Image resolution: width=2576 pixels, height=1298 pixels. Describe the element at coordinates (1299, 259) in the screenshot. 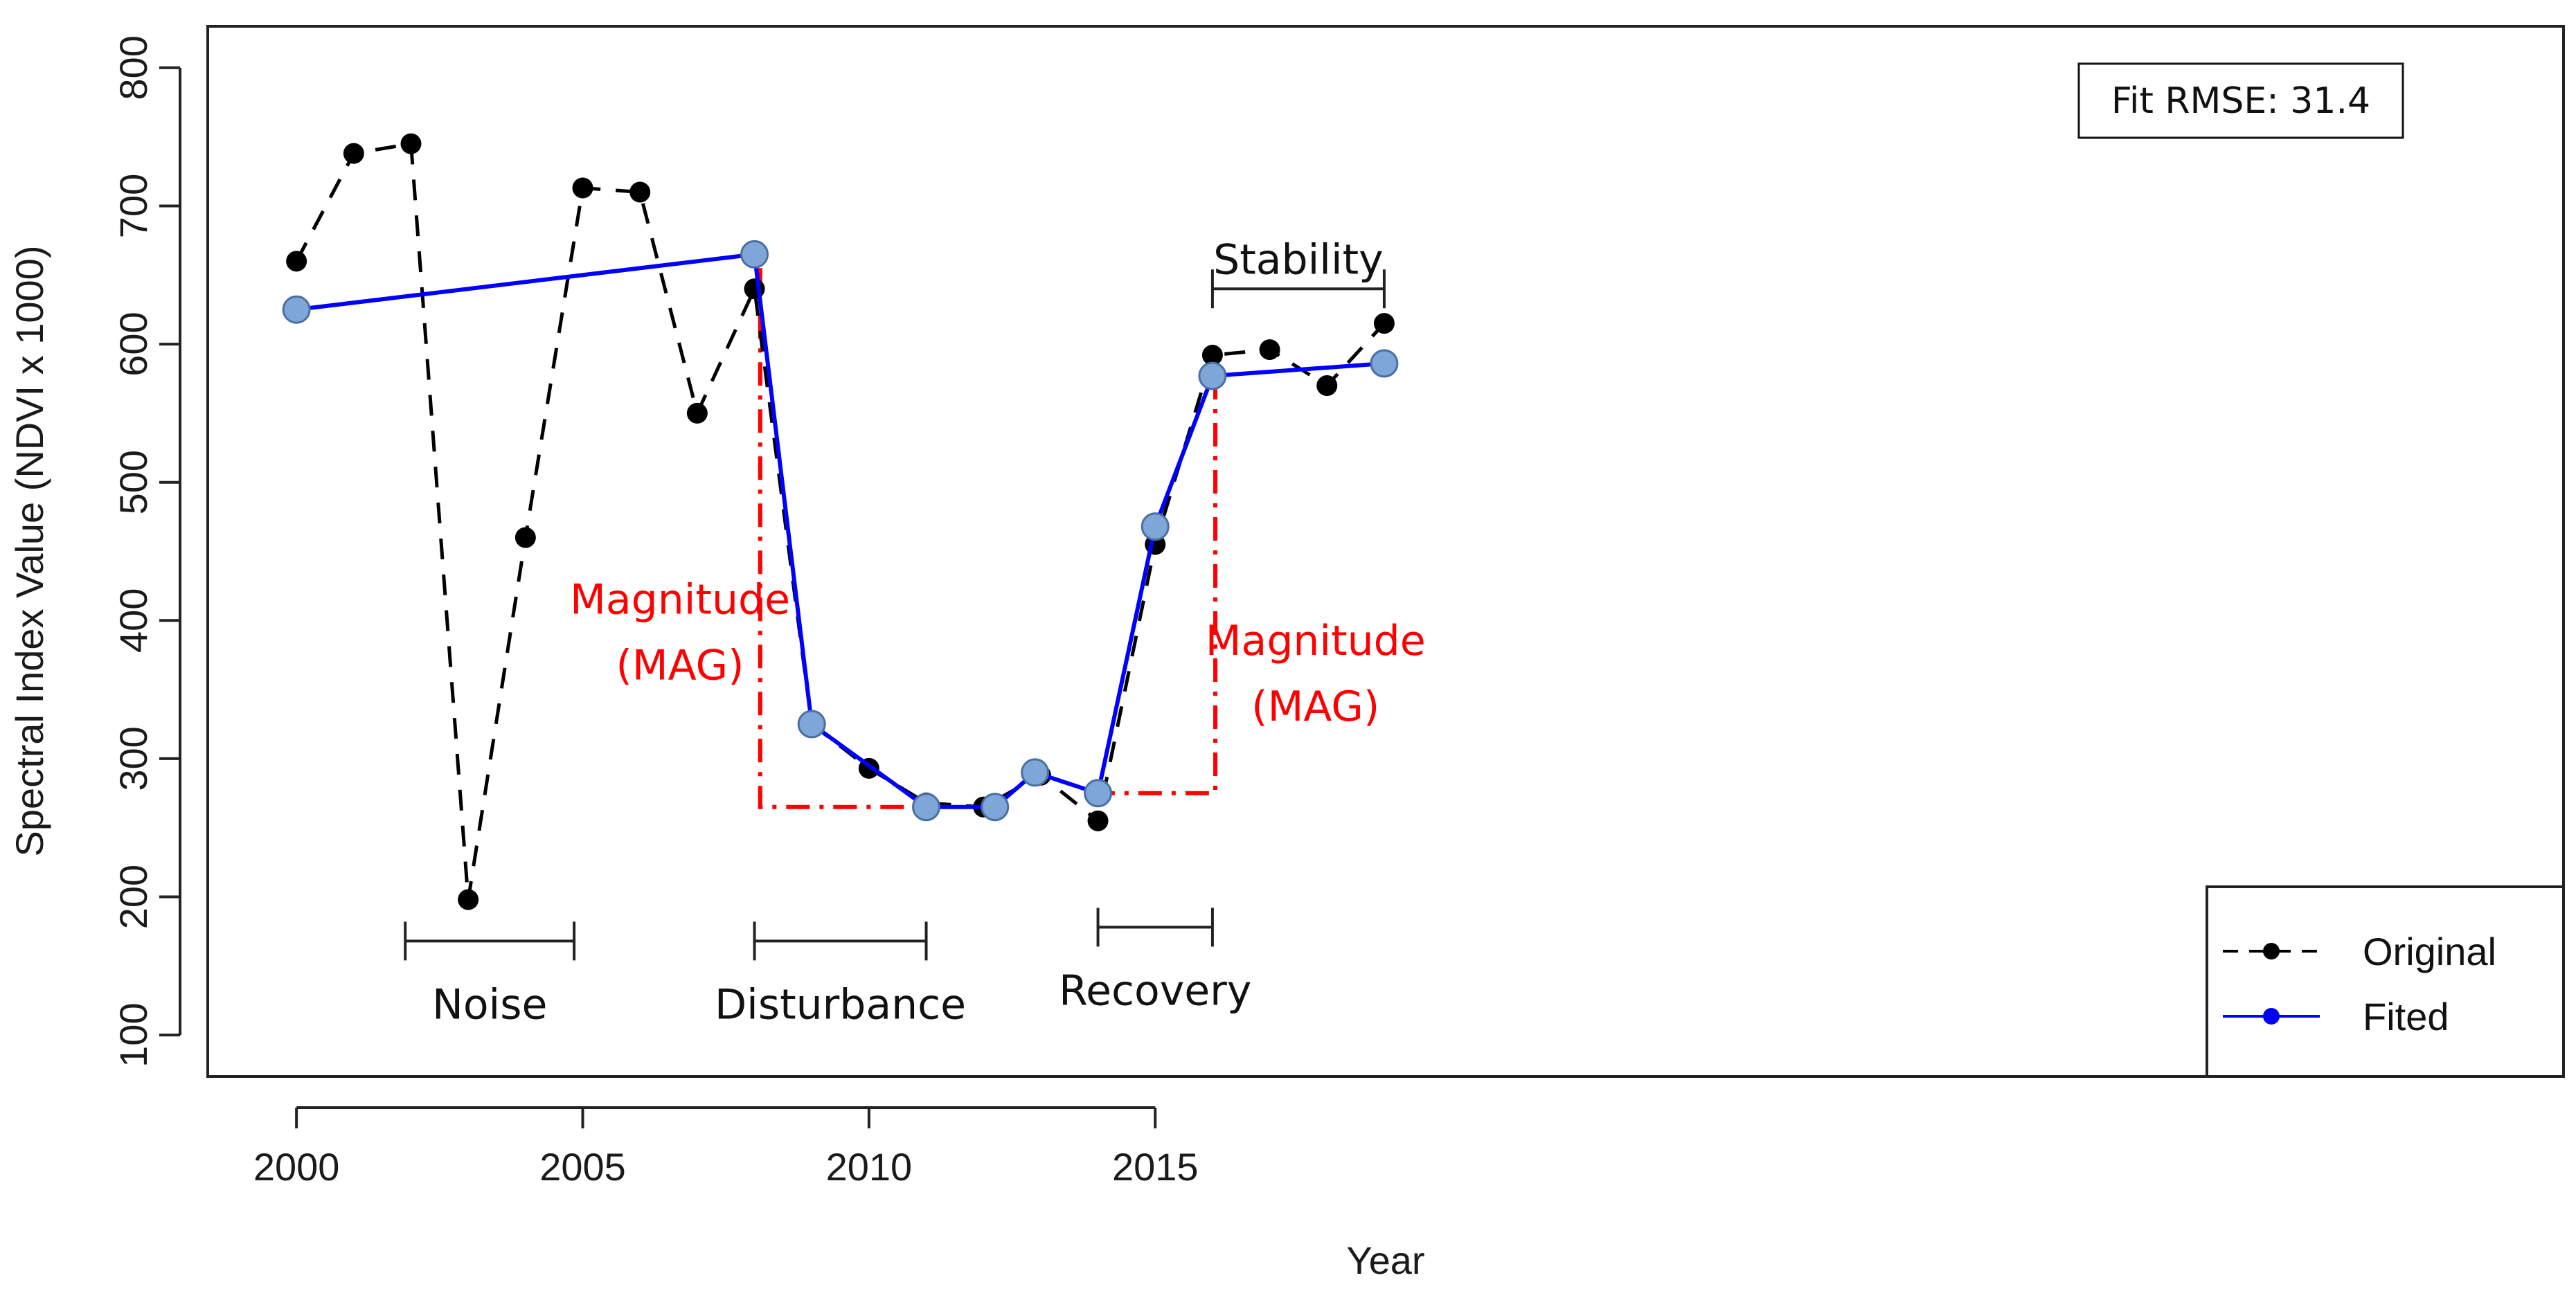

I see `segment-stability-label: Stability` at that location.